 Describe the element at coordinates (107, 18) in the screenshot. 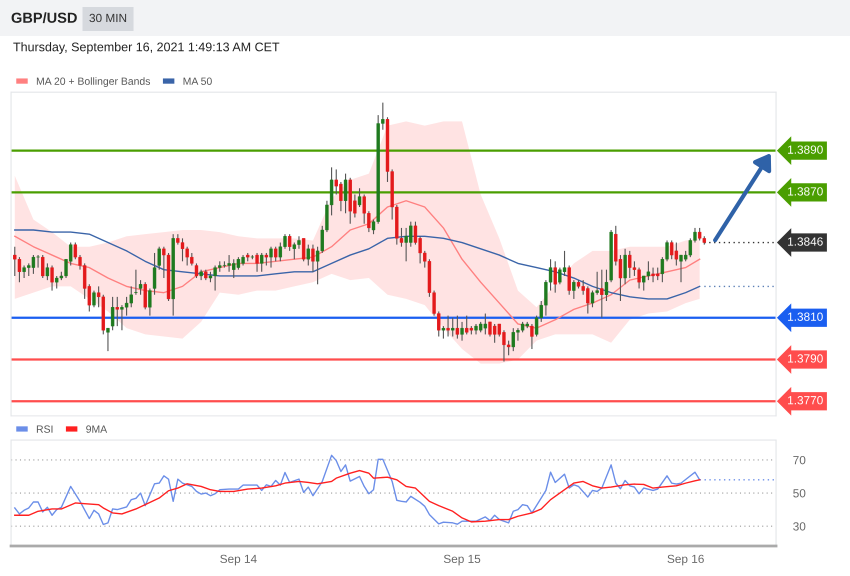

I see `text: 30 MIN` at that location.